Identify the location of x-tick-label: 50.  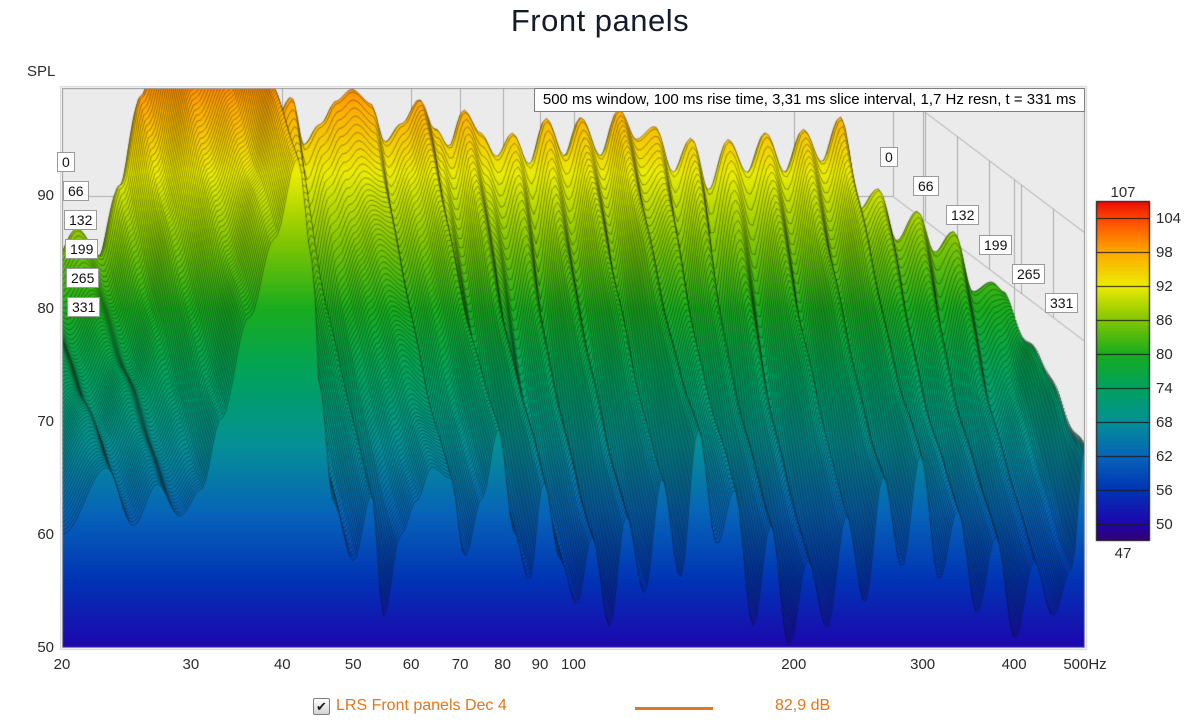
(353, 664).